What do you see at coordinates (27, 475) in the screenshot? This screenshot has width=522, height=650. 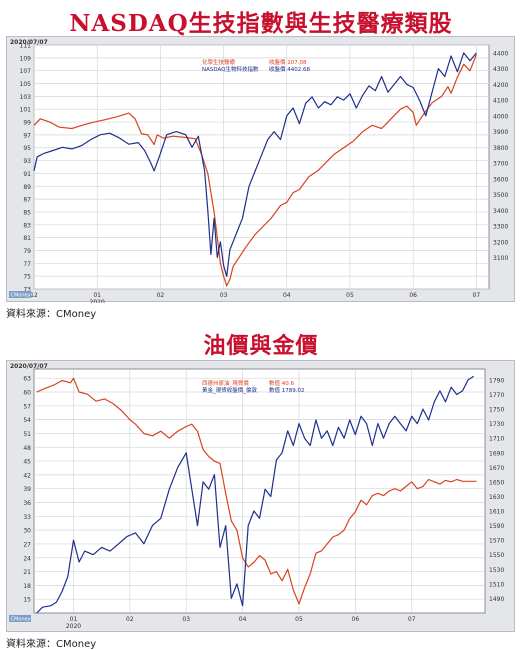 I see `chart2-y-left-tick-label: 42` at bounding box center [27, 475].